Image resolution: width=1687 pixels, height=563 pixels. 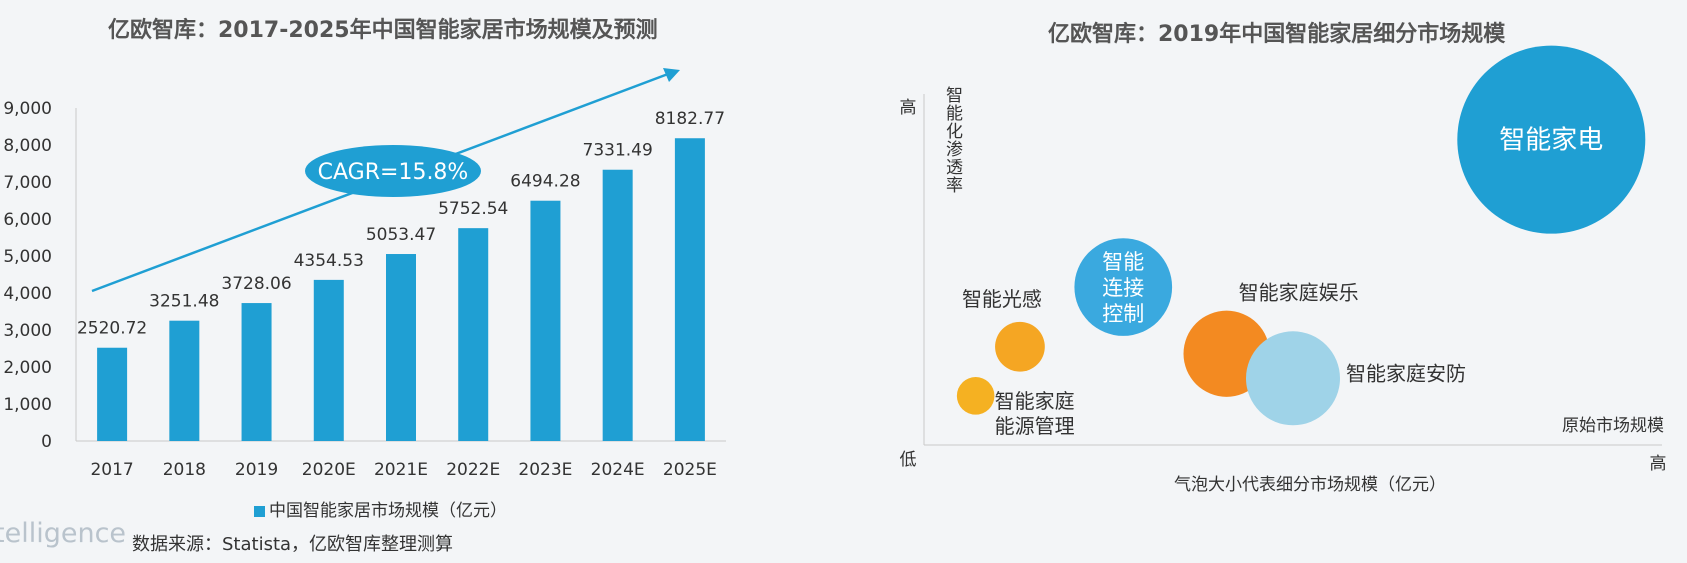 I want to click on legend-label: 中国智能家居市场规模（亿元）, so click(x=388, y=511).